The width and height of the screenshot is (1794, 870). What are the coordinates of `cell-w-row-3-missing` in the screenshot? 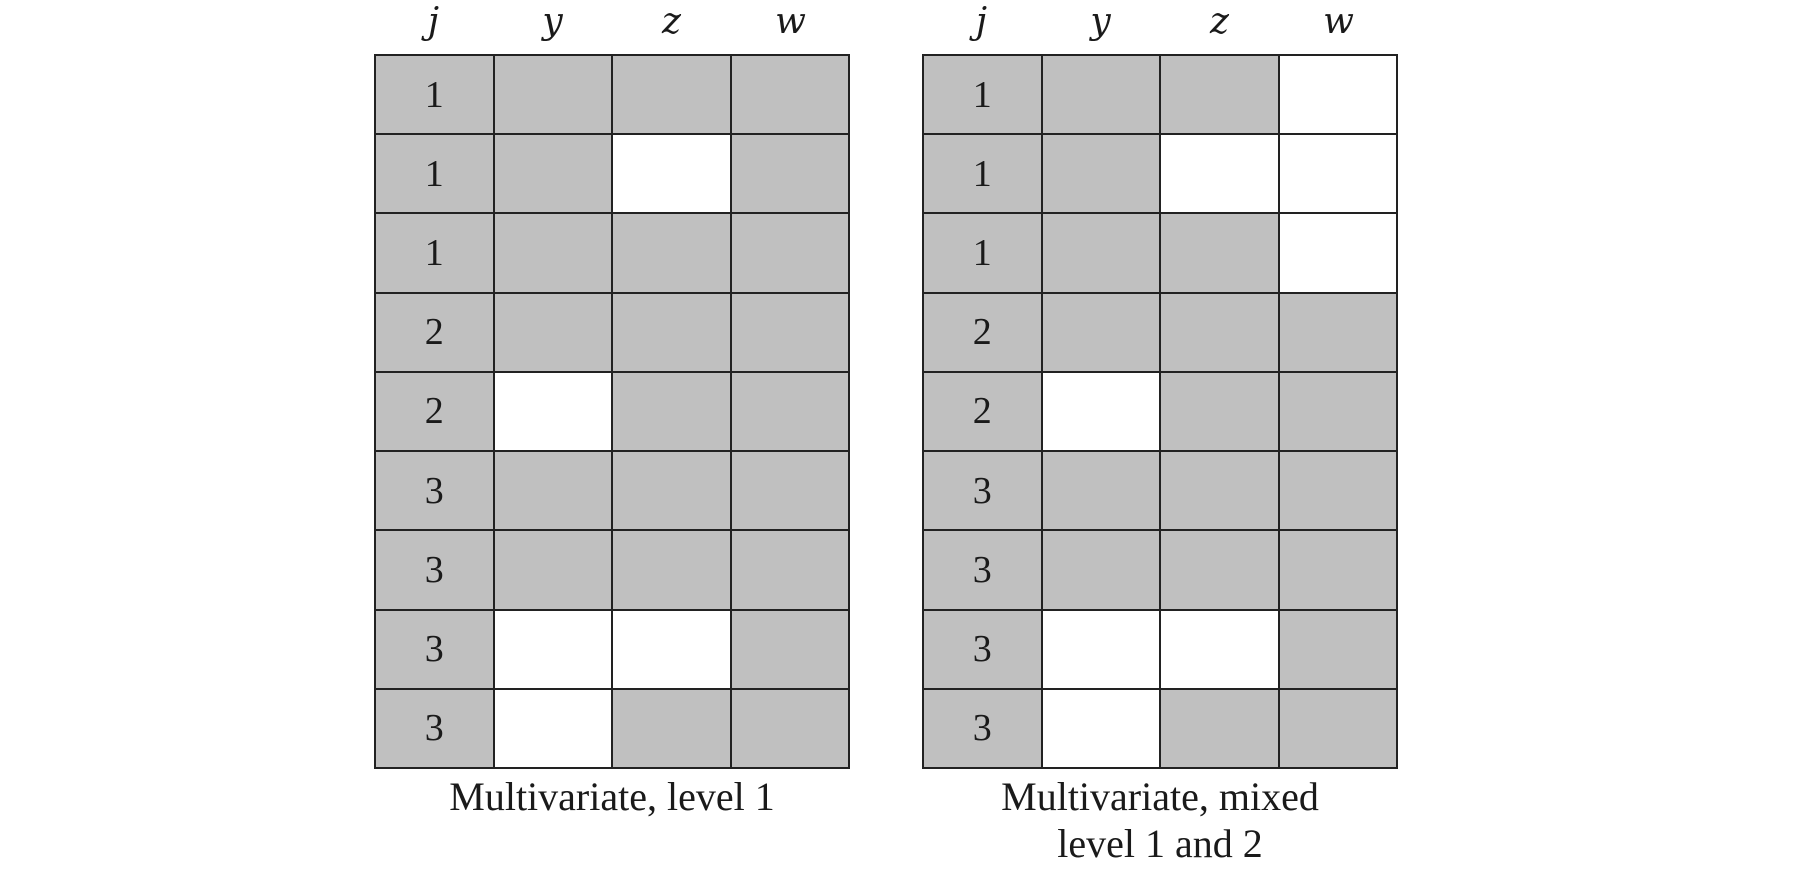 It's located at (1337, 253).